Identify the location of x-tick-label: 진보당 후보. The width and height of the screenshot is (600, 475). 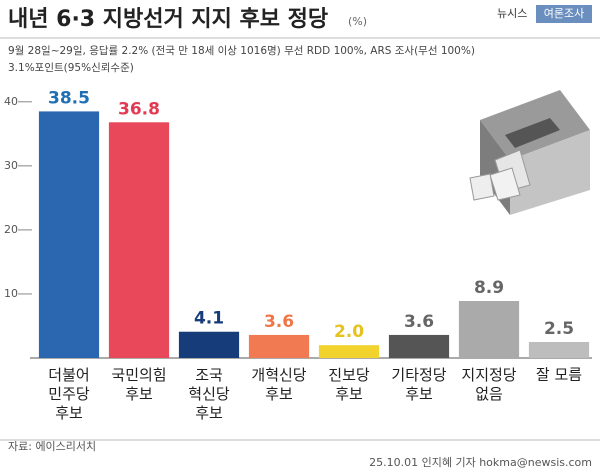
(349, 384).